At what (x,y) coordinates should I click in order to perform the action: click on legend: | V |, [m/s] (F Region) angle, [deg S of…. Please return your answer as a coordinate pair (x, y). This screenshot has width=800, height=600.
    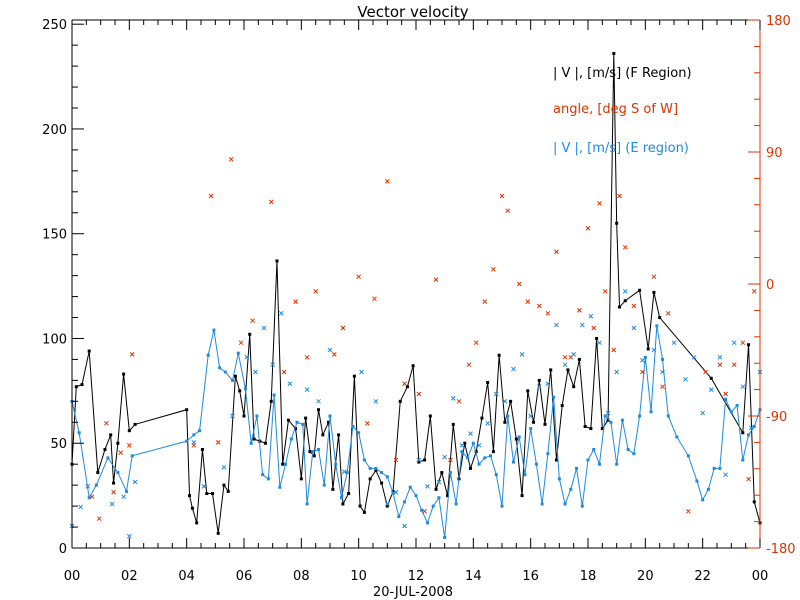
    Looking at the image, I should click on (622, 111).